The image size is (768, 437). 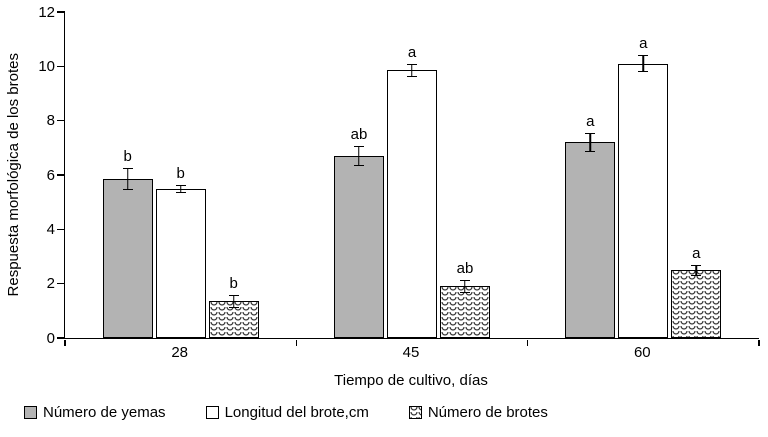 I want to click on x-category-label: 28, so click(x=179, y=352).